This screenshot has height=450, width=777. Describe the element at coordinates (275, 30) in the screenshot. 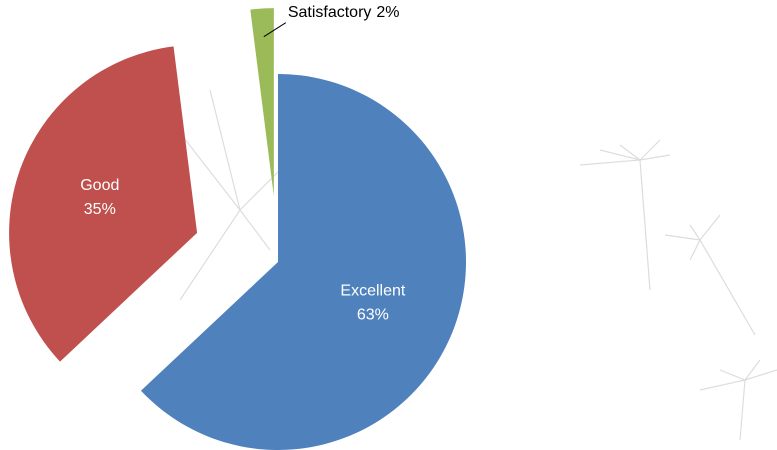

I see `leader-line` at that location.